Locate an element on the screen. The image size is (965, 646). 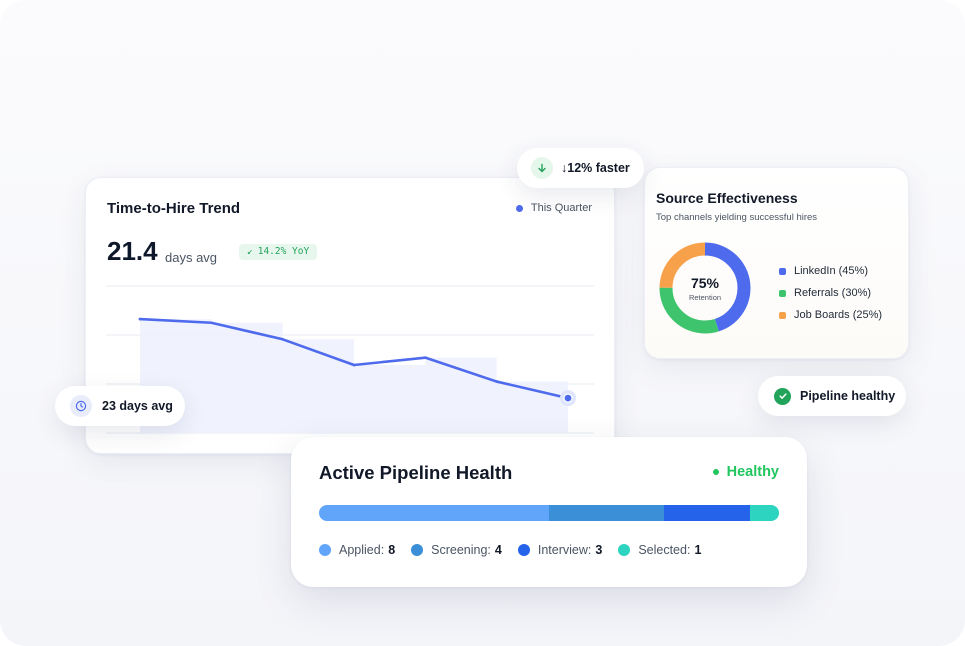
stage-label: Selected: is located at coordinates (664, 550).